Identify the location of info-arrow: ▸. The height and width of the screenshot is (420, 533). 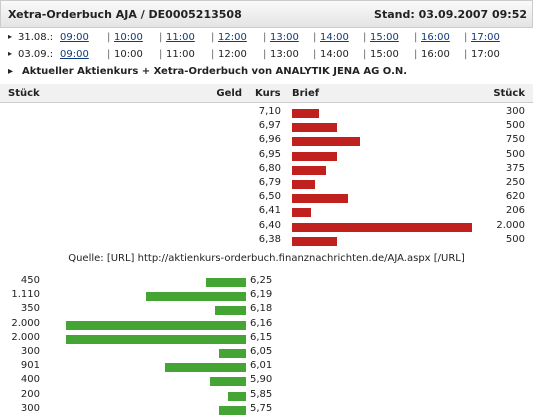
(11, 71).